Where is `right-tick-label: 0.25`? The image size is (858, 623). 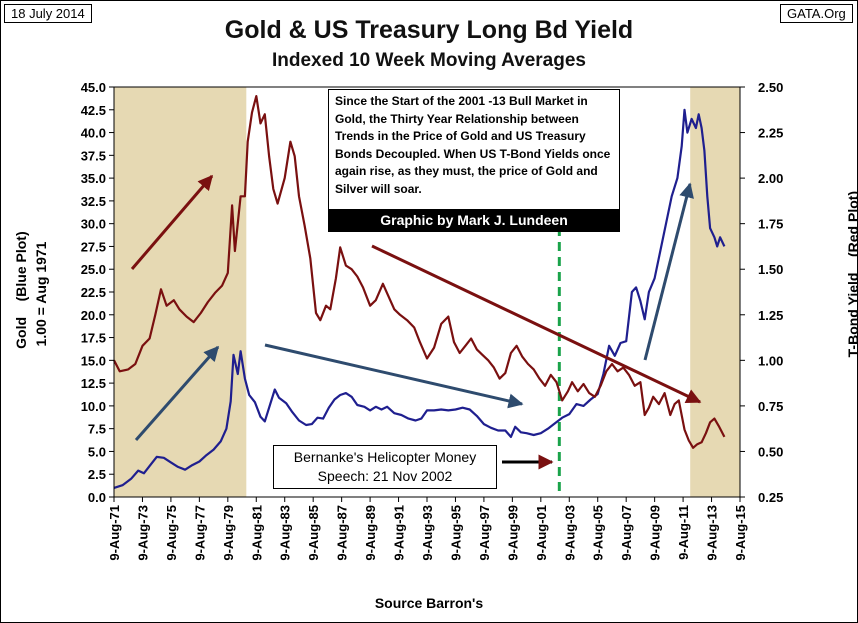 right-tick-label: 0.25 is located at coordinates (770, 497).